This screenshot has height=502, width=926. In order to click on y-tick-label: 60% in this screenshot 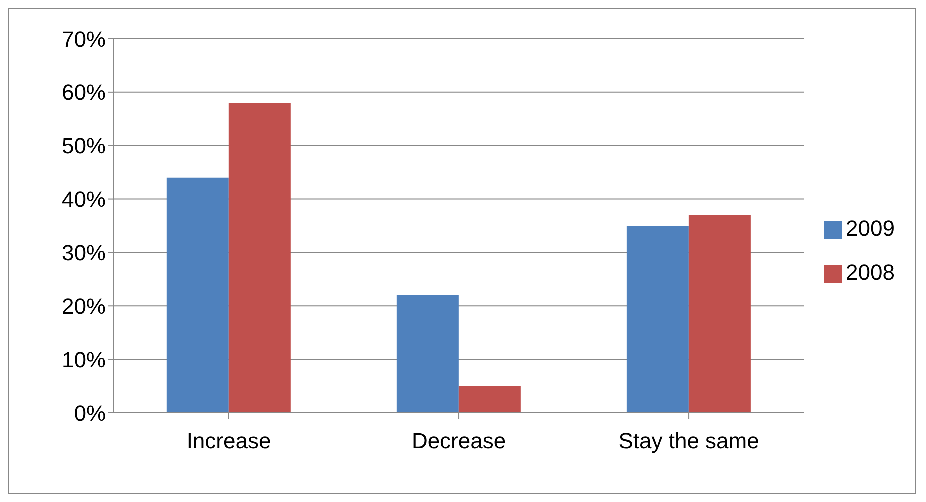, I will do `click(84, 93)`.